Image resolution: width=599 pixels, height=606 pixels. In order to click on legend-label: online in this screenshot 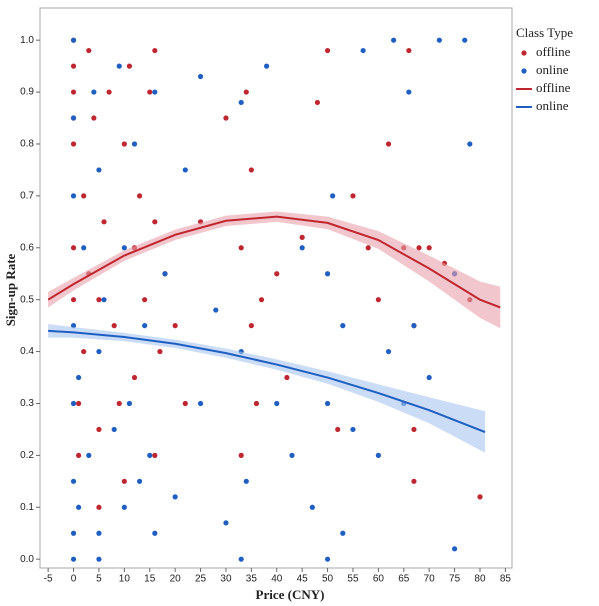, I will do `click(552, 105)`.